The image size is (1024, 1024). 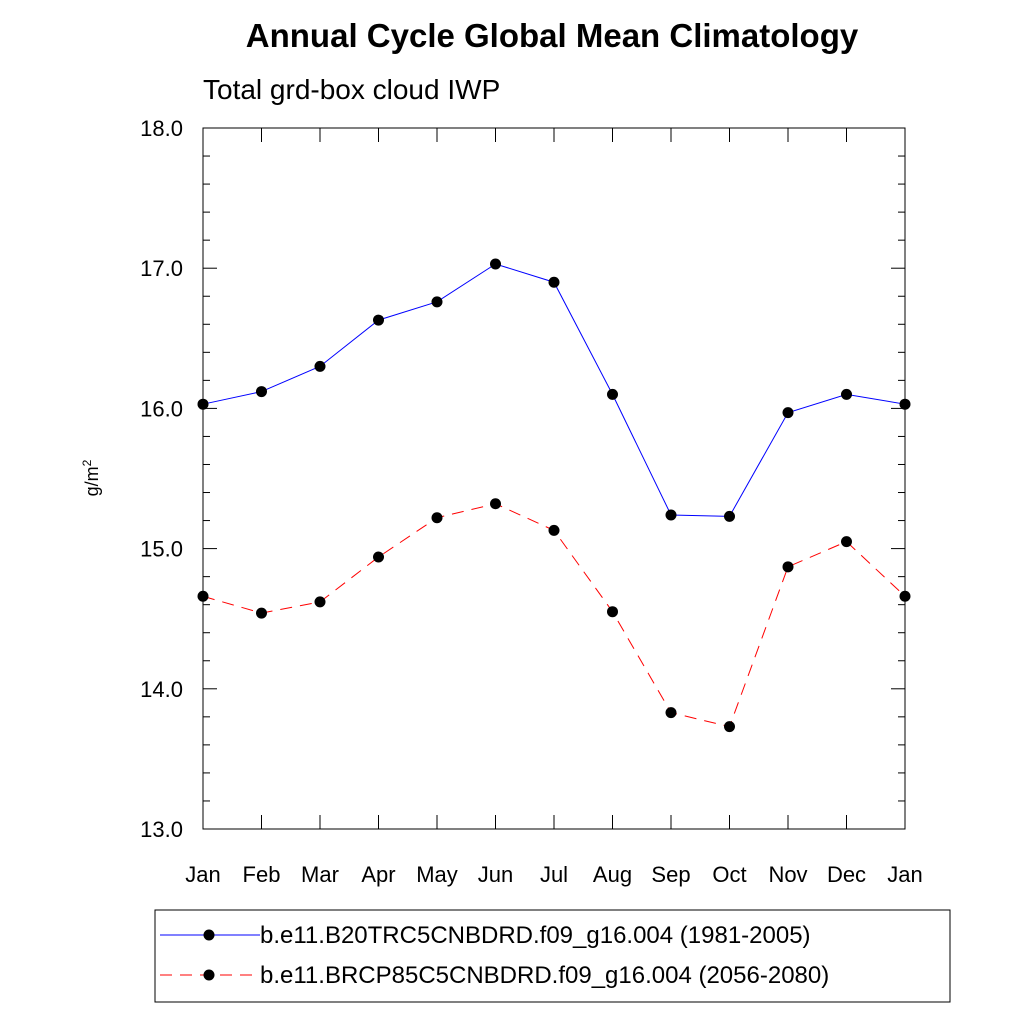 I want to click on x-tick-labels: Jan Feb Mar Apr May Jun Jul Aug Sep Oct Nov Dec Jan, so click(x=553, y=874).